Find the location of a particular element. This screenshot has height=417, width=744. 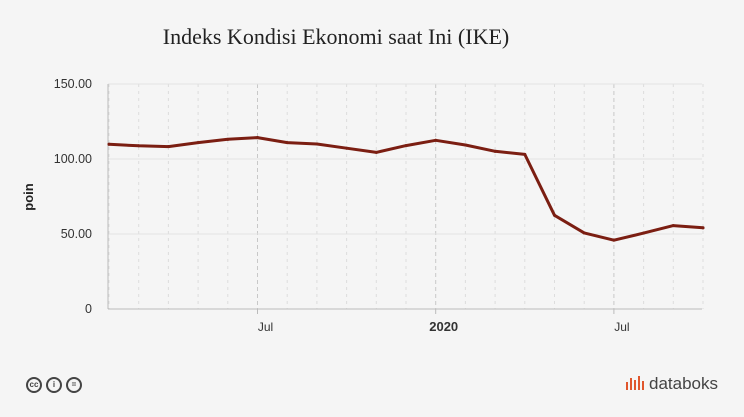

by-icon: i is located at coordinates (54, 385).